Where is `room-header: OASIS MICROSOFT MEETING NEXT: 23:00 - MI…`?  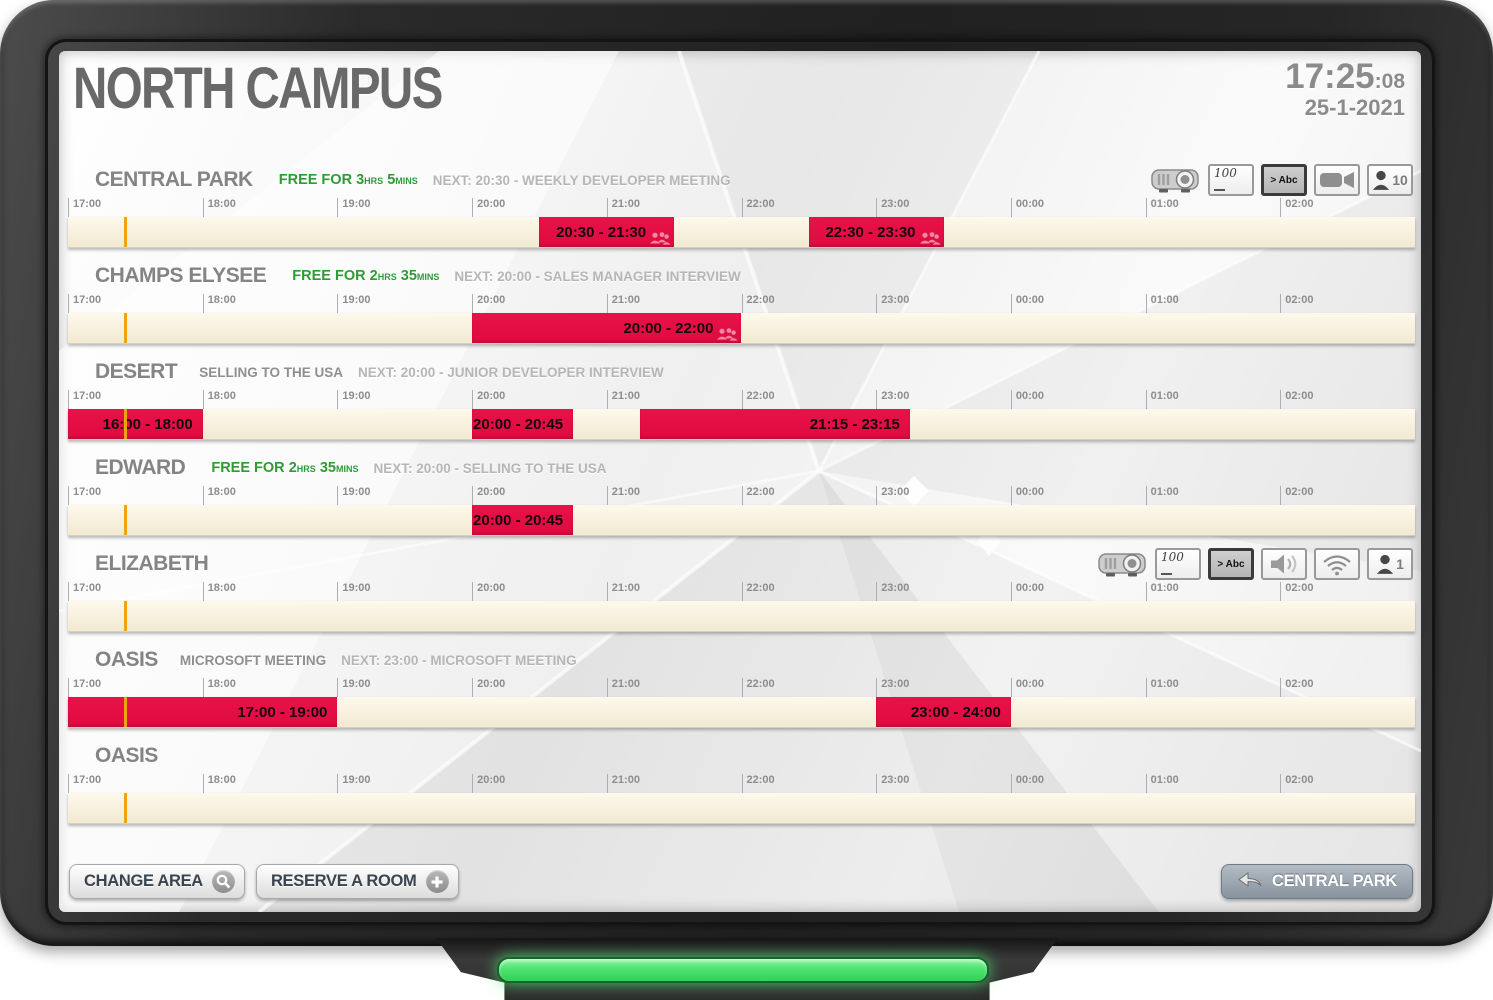 room-header: OASIS MICROSOFT MEETING NEXT: 23:00 - MI… is located at coordinates (741, 660).